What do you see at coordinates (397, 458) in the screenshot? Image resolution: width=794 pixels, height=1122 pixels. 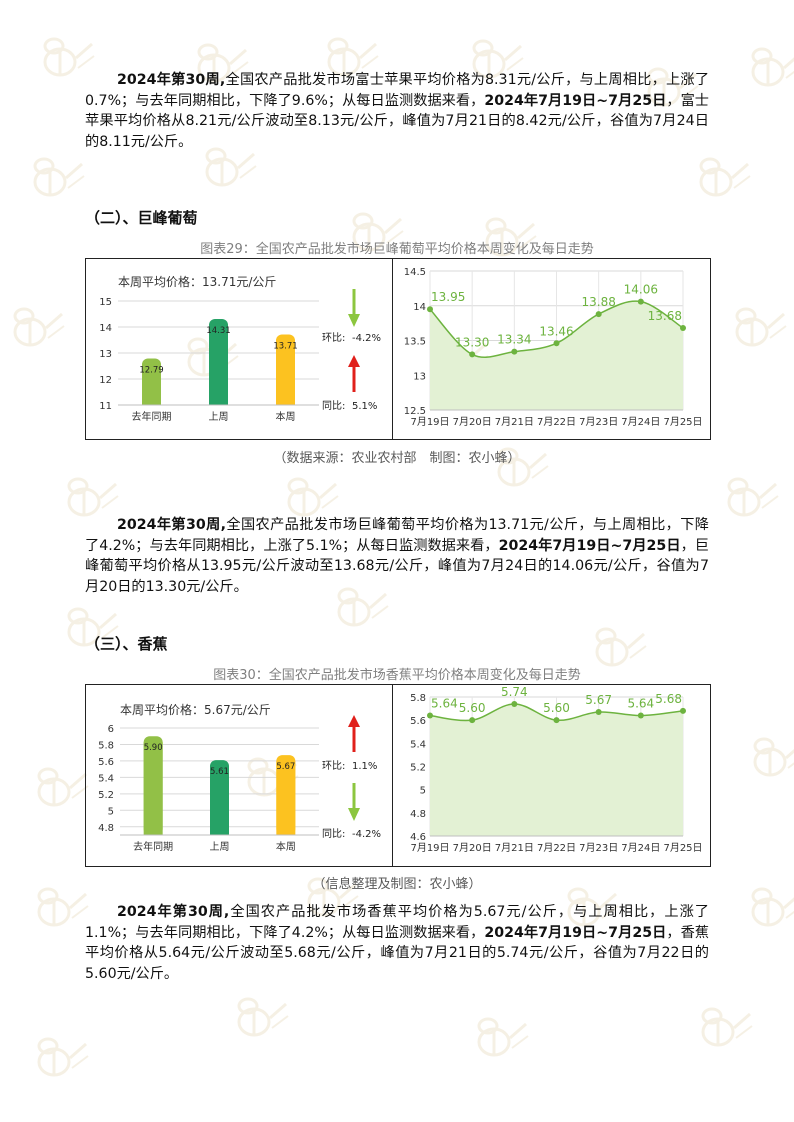 I see `grape-source-note: （数据来源：农业农村部 制图：农小蜂）` at bounding box center [397, 458].